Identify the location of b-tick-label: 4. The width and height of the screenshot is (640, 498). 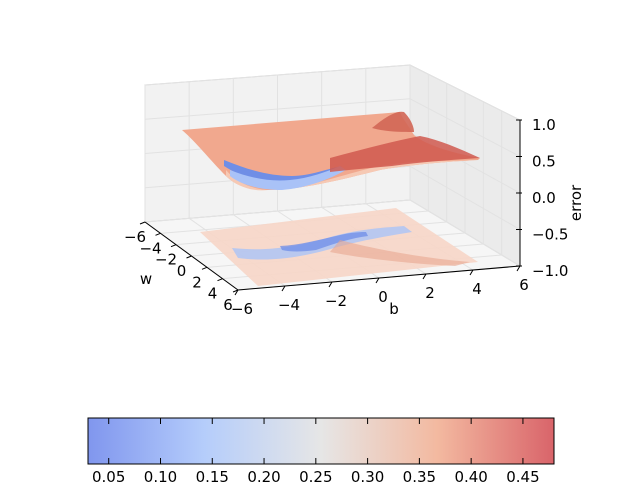
(477, 289).